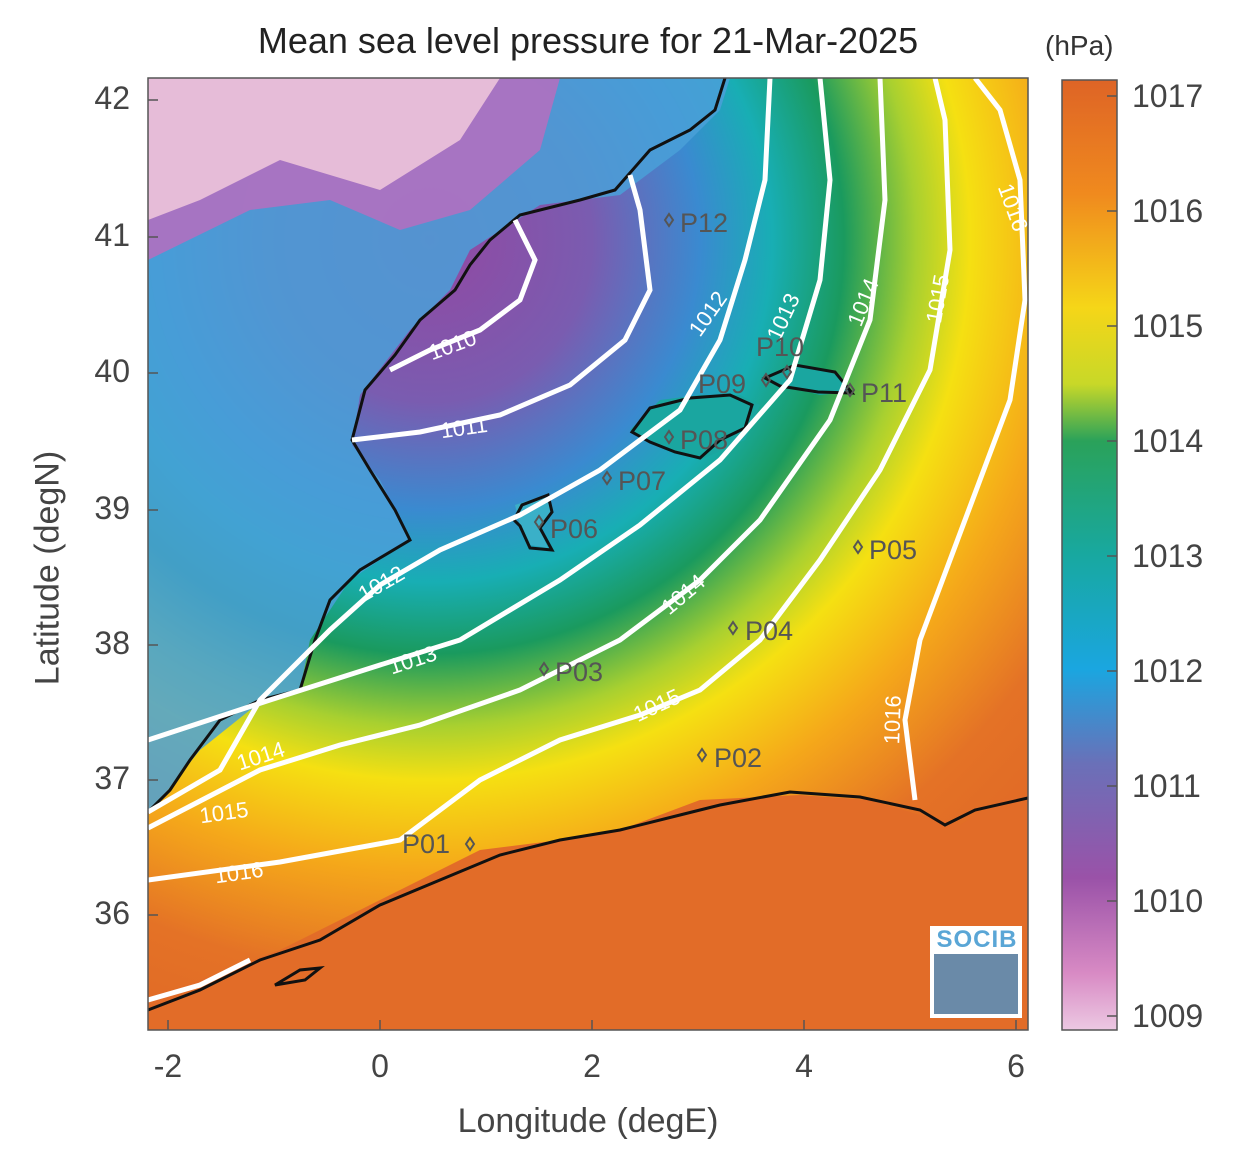 Image resolution: width=1243 pixels, height=1173 pixels. What do you see at coordinates (1168, 326) in the screenshot?
I see `colorbar-tick-label: 1015` at bounding box center [1168, 326].